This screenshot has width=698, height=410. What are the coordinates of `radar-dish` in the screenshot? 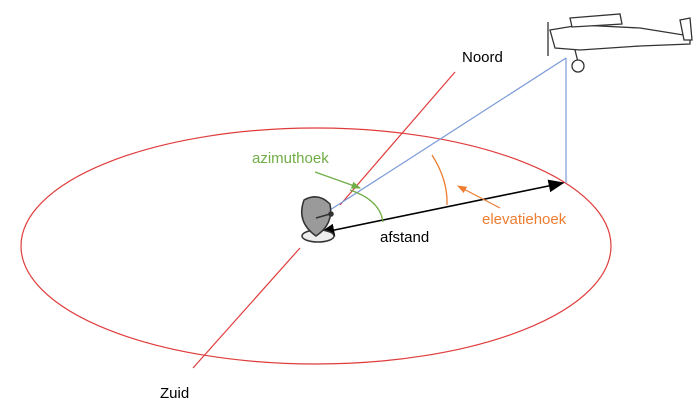 It's located at (318, 219).